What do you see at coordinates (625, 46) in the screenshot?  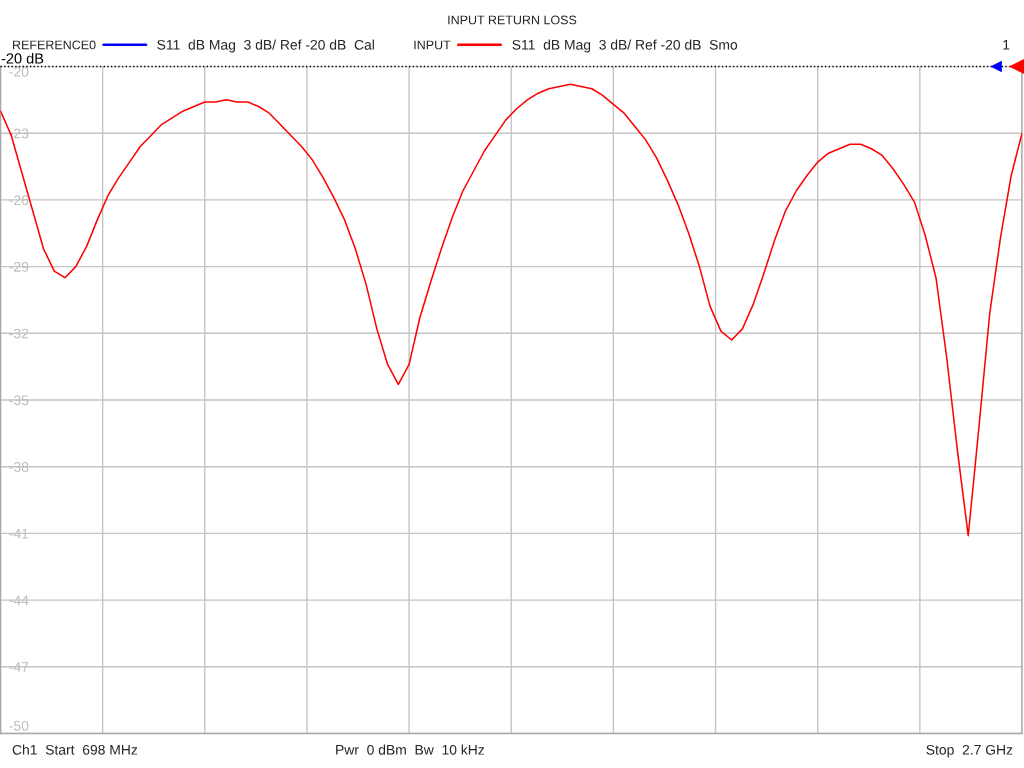 I see `text: S11 dB Mag 3 dB/ Ref -20 dB Smo` at bounding box center [625, 46].